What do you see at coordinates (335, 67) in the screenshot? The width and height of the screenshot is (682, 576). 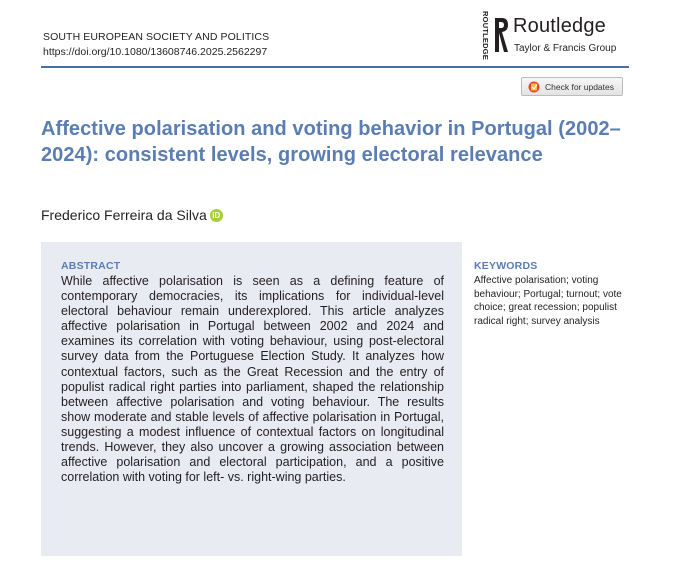 I see `header-rule` at bounding box center [335, 67].